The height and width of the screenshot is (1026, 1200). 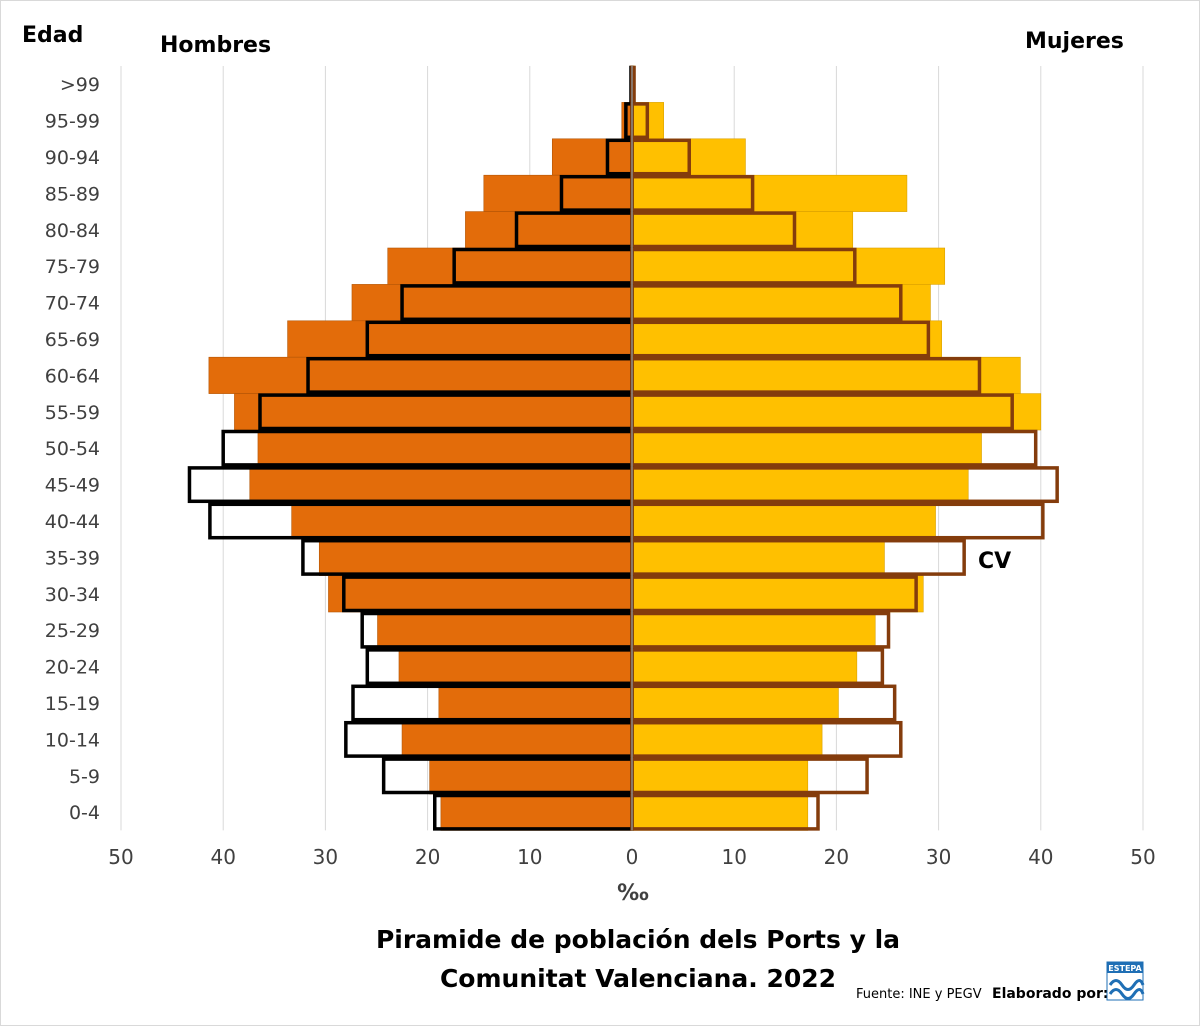 I want to click on age-category-label: 90-94, so click(x=72, y=158).